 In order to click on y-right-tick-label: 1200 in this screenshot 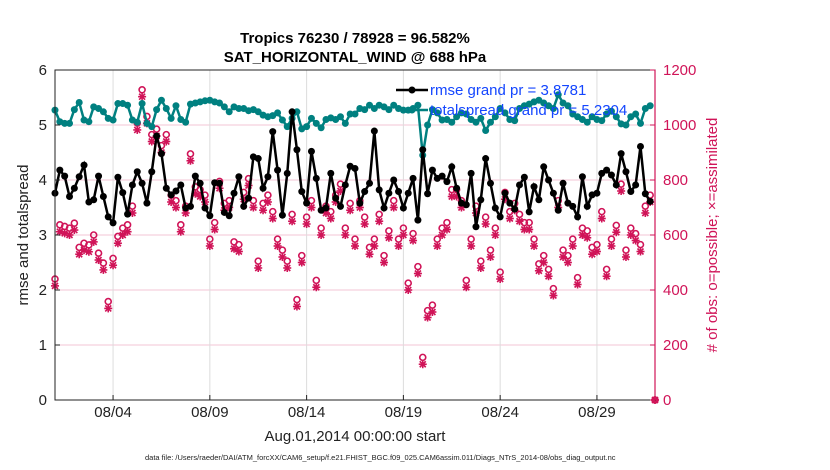, I will do `click(679, 70)`.